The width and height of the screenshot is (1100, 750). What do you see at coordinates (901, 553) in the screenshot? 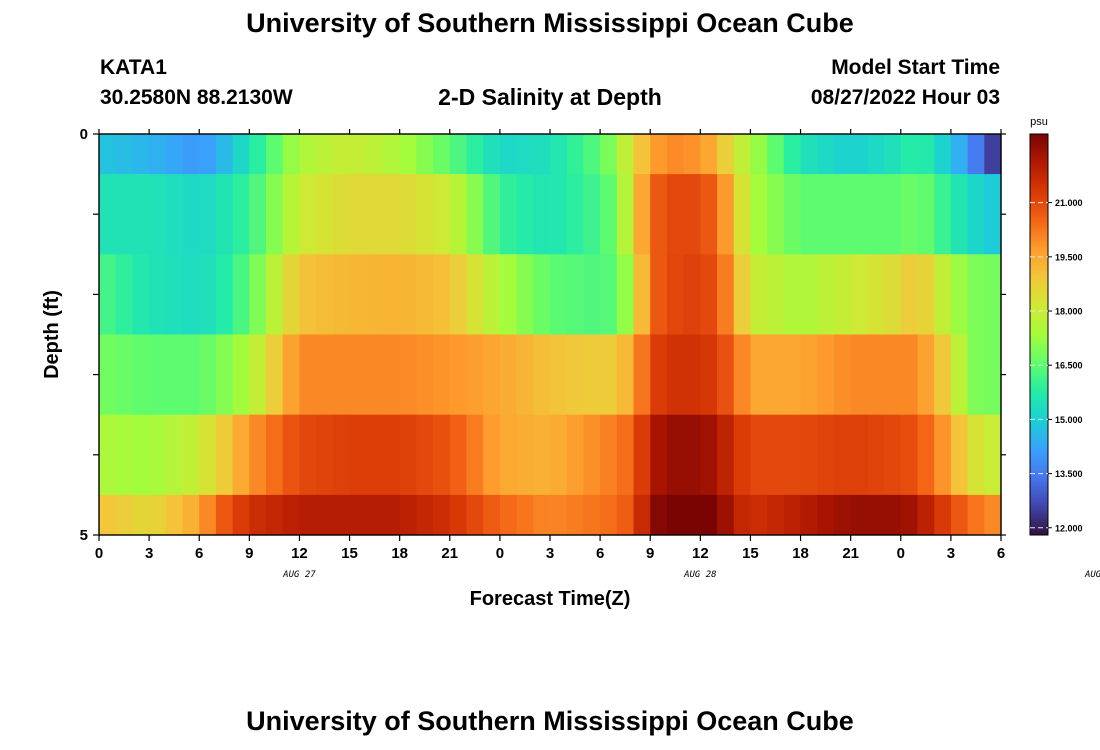
I see `x-tick-label: 0` at bounding box center [901, 553].